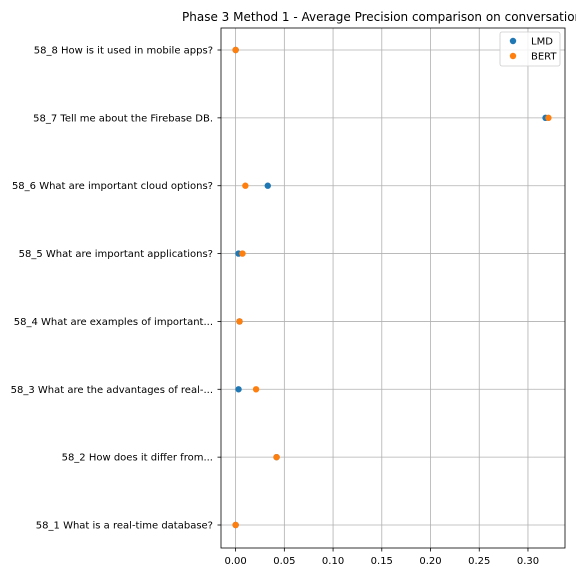 Image resolution: width=576 pixels, height=576 pixels. What do you see at coordinates (116, 254) in the screenshot?
I see `y-tick-label: 58_5 What are important applications?` at bounding box center [116, 254].